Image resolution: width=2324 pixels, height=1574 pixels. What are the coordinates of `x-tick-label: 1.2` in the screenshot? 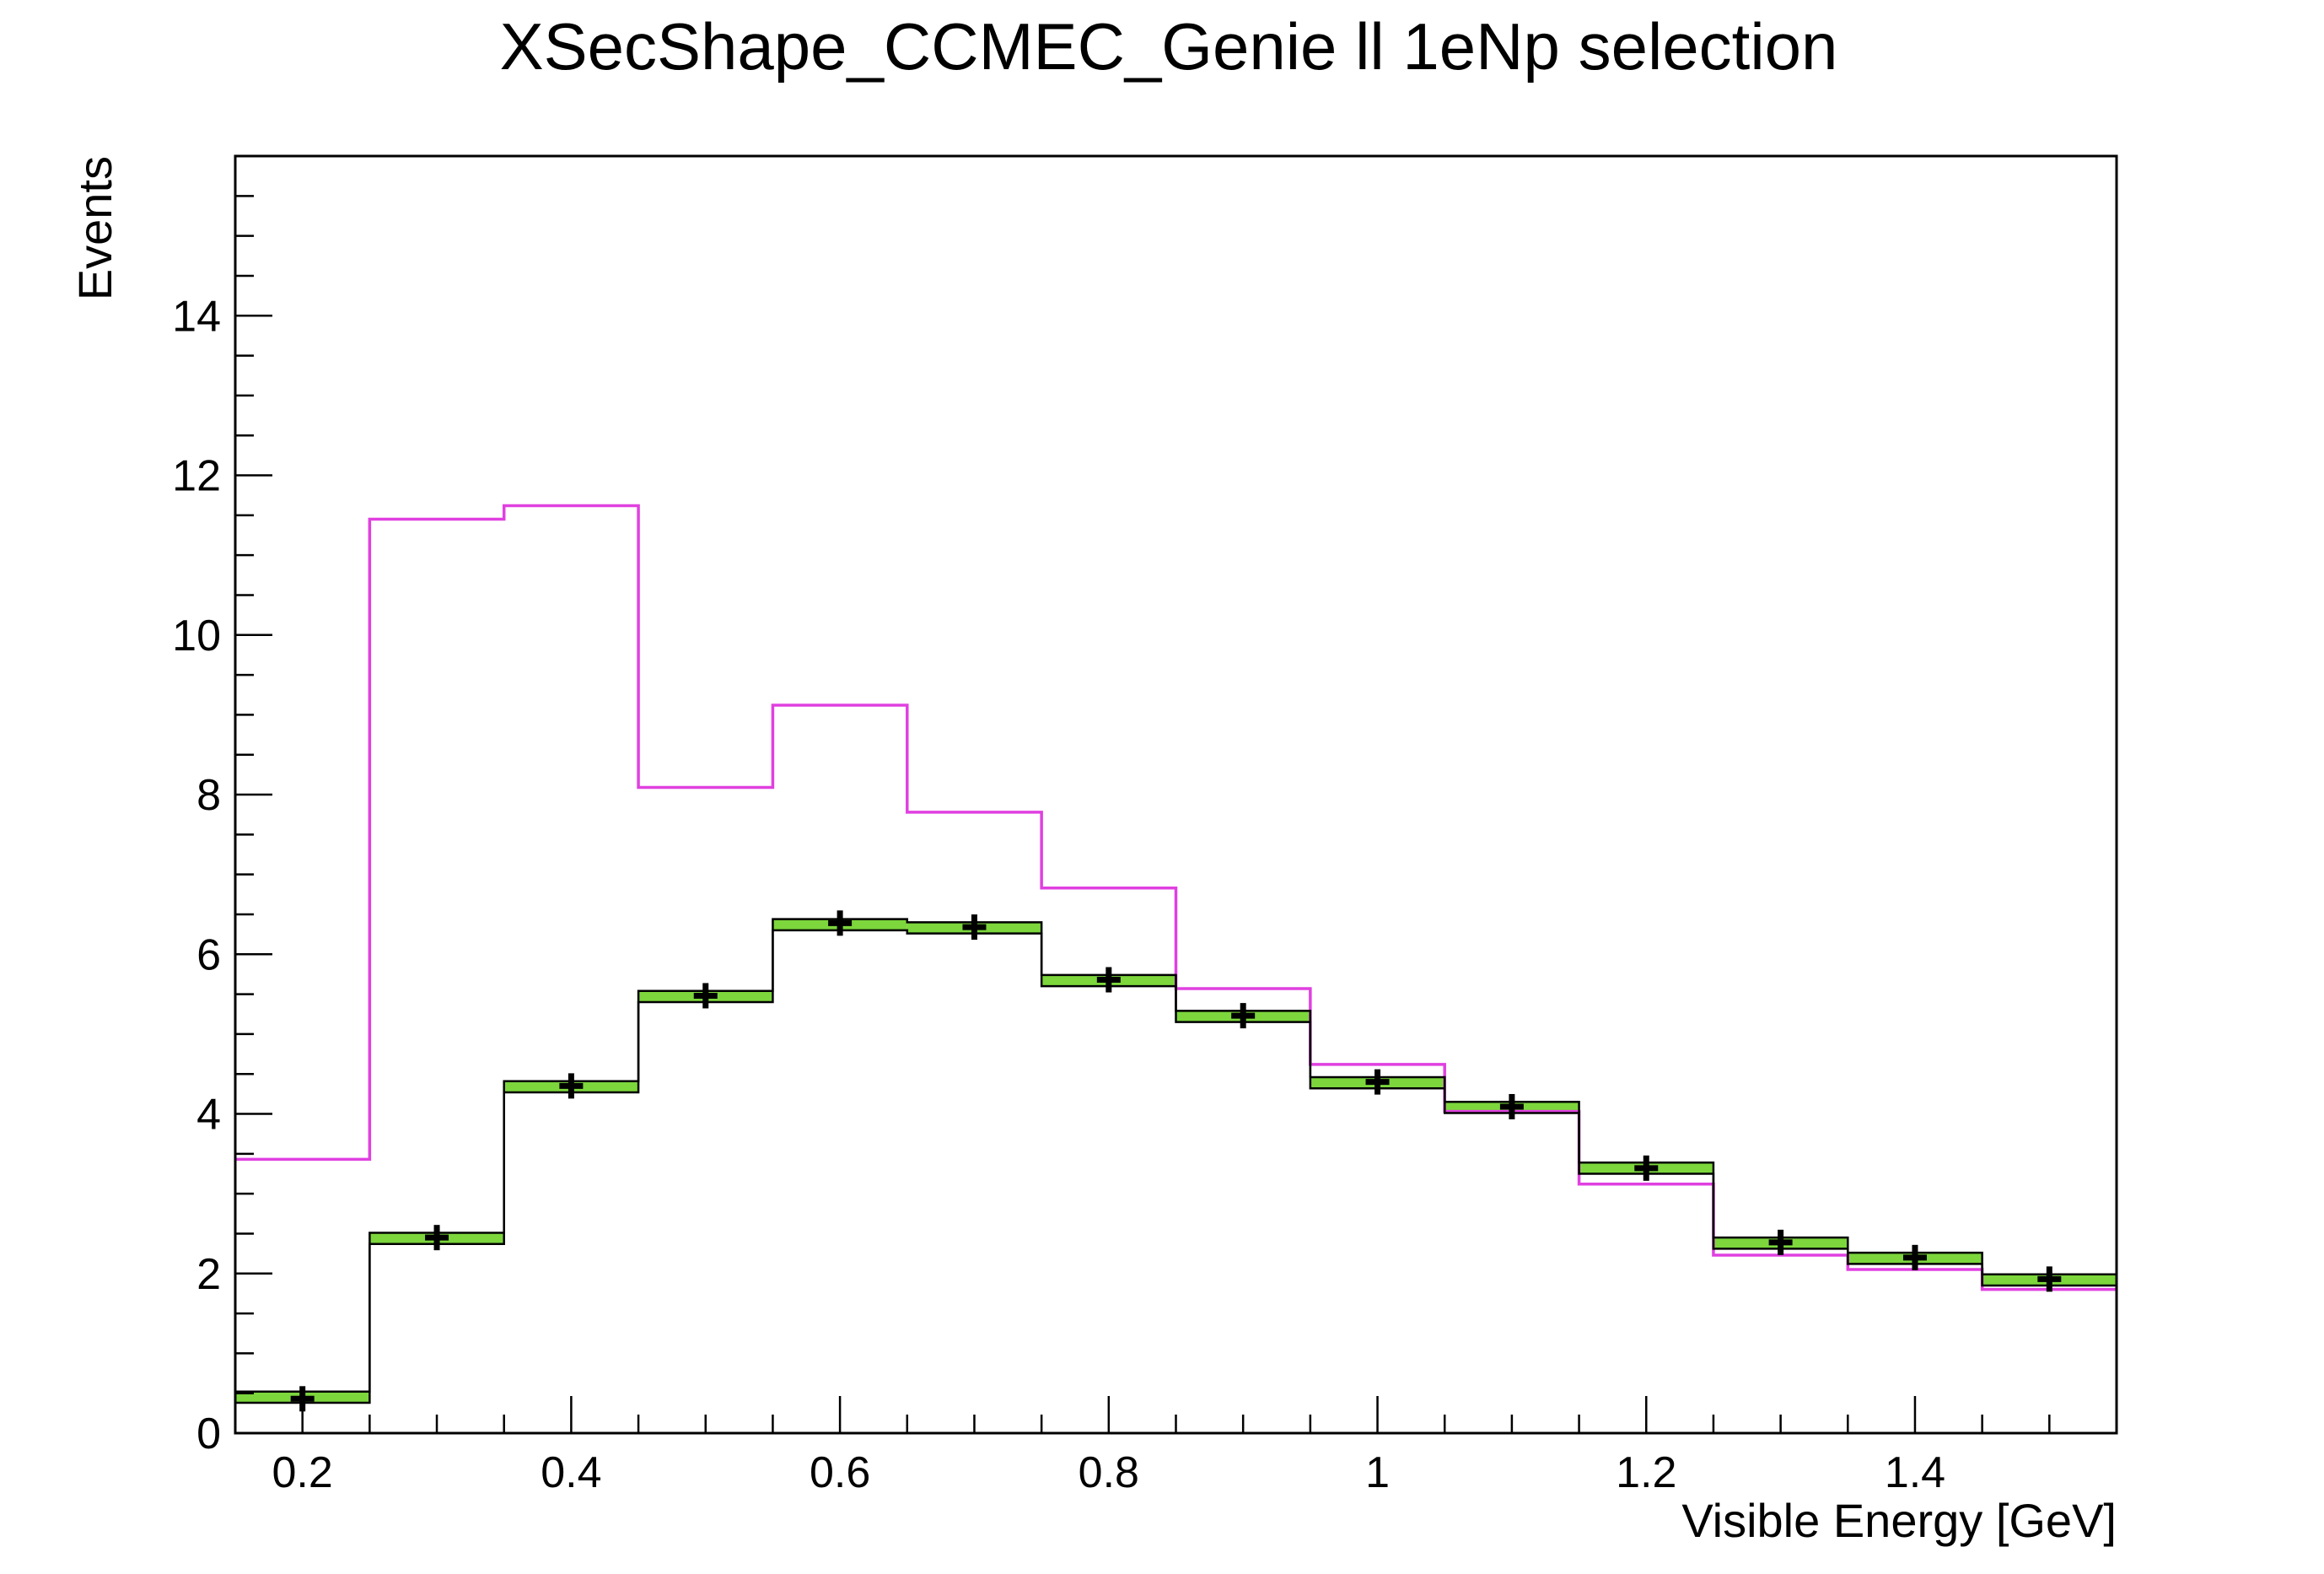 It's located at (1646, 1472).